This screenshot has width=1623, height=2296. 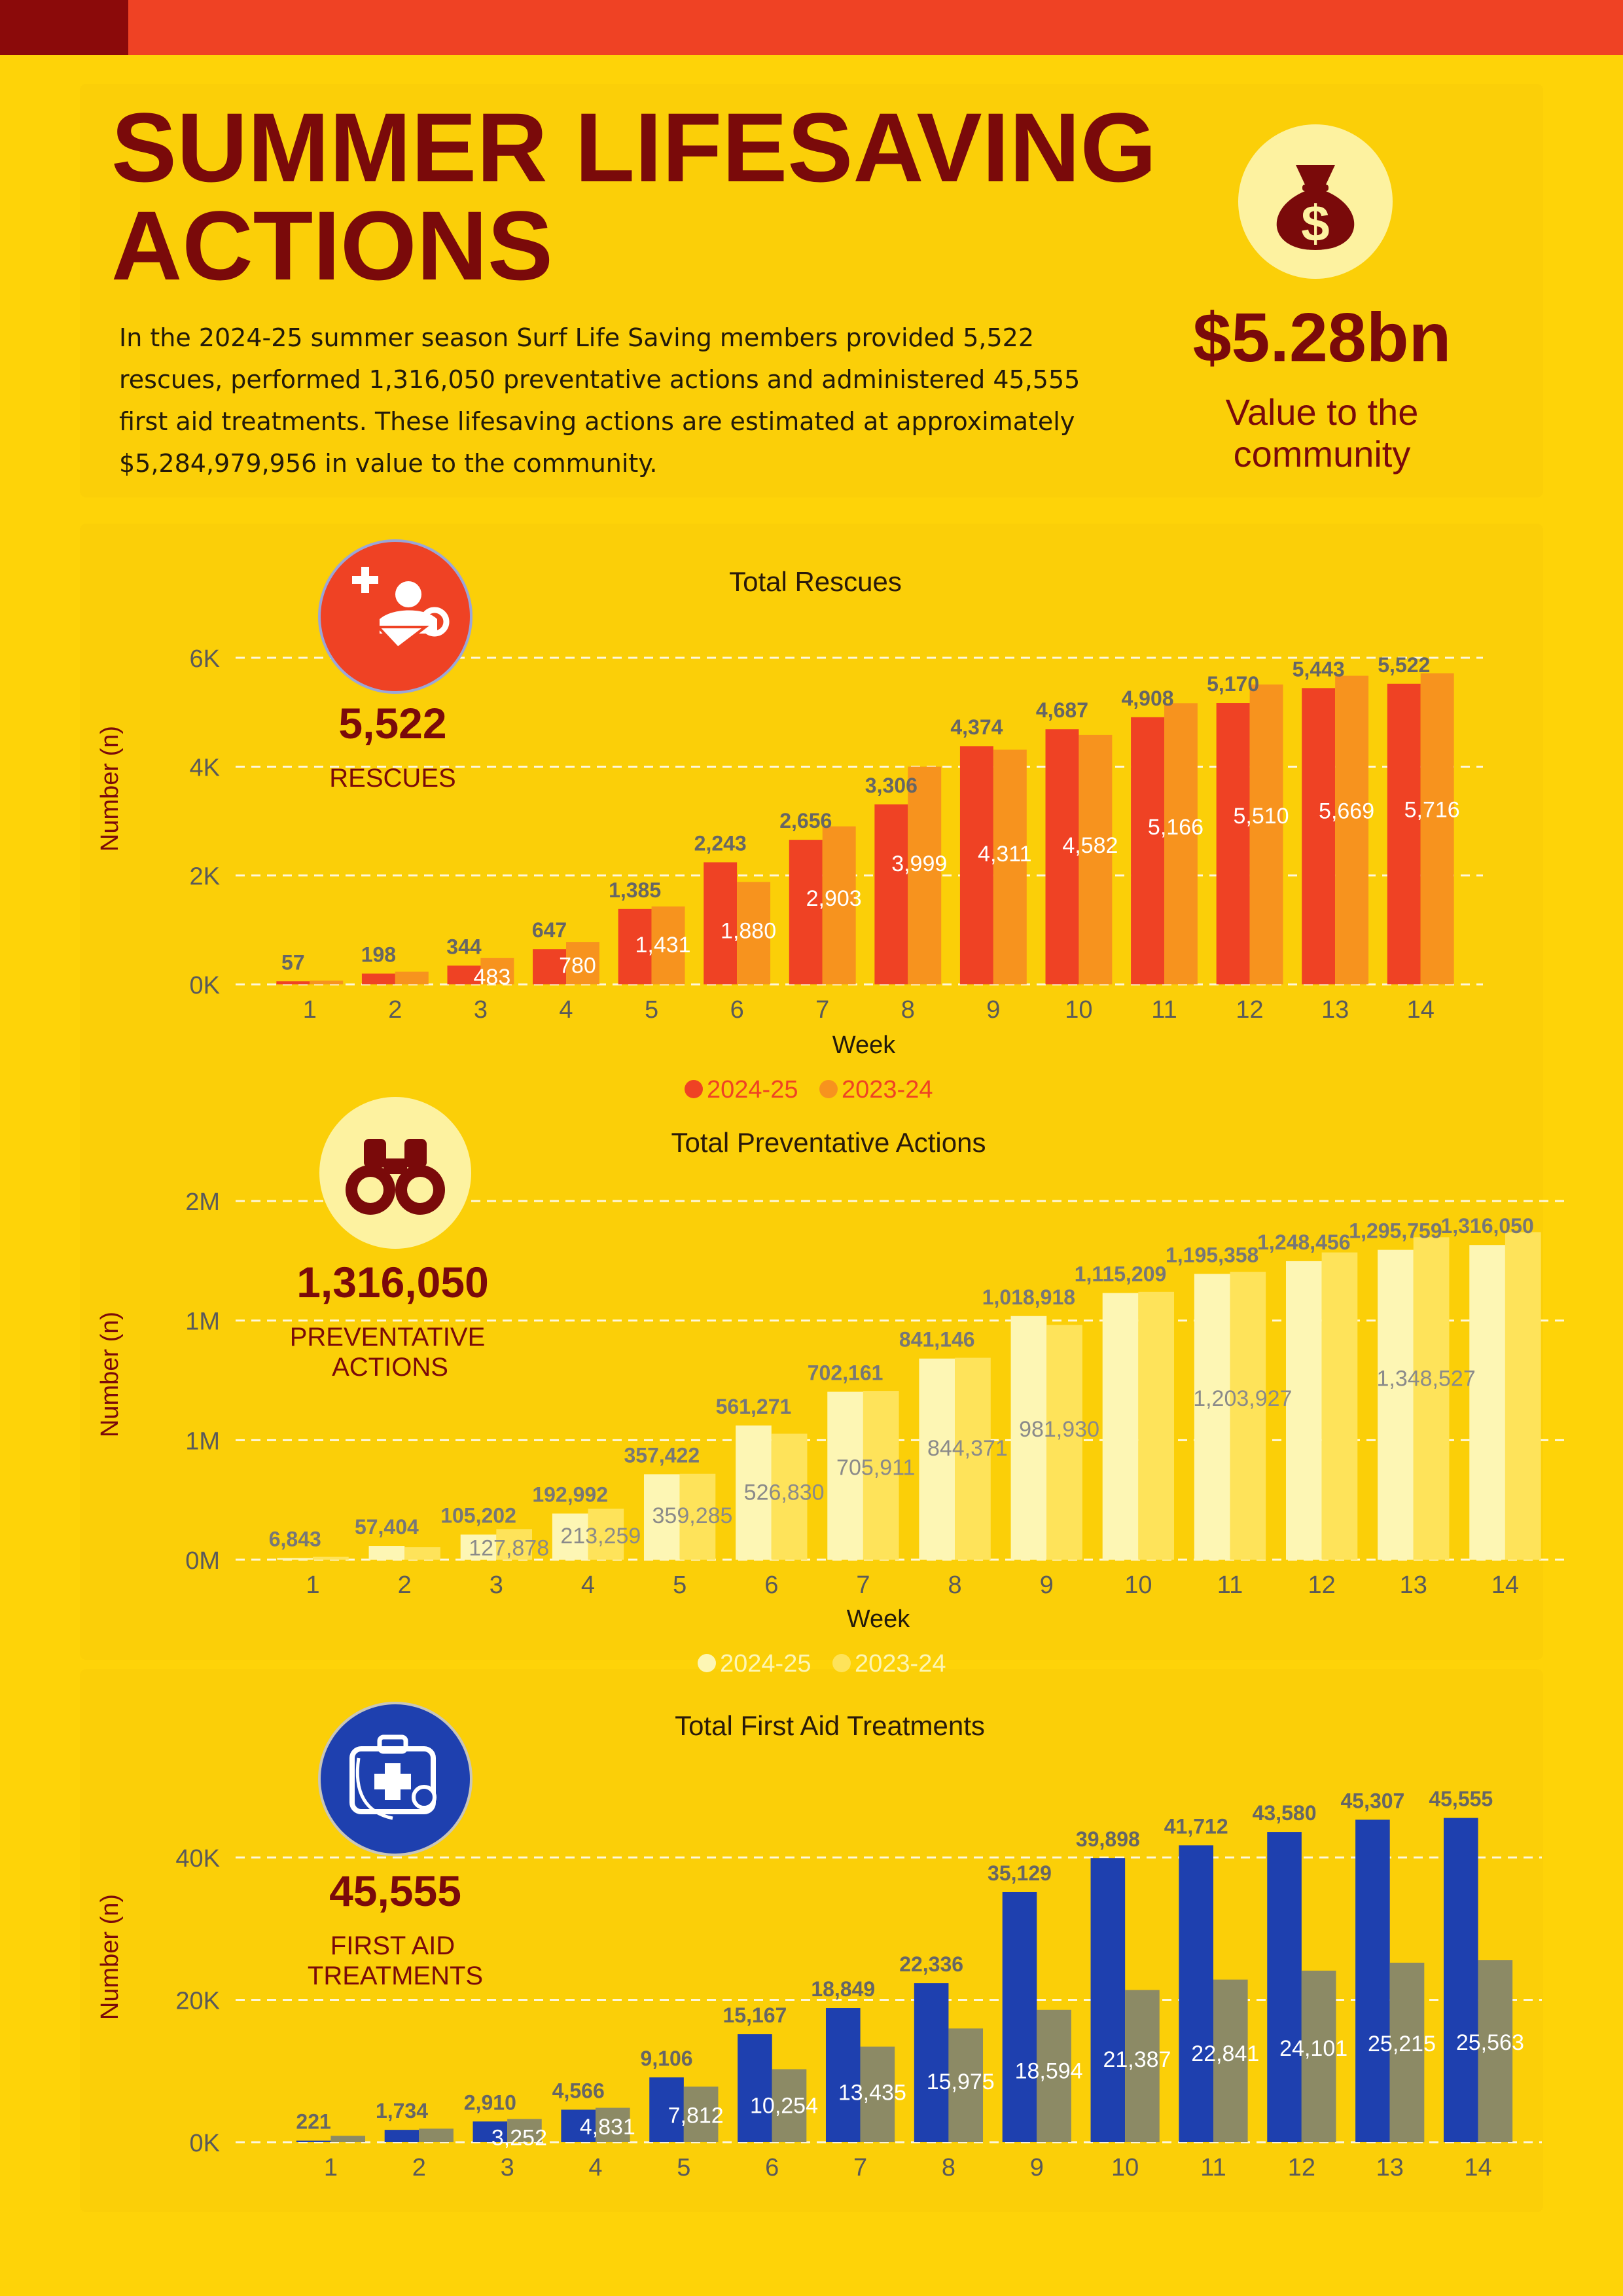 What do you see at coordinates (901, 1663) in the screenshot?
I see `legend-label-2023-24: 2023-24` at bounding box center [901, 1663].